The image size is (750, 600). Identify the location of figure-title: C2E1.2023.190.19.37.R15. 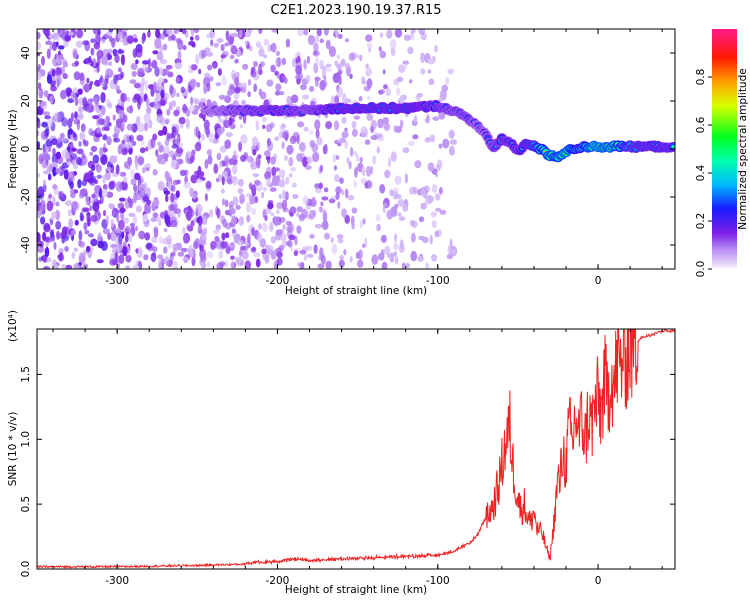
(355, 10).